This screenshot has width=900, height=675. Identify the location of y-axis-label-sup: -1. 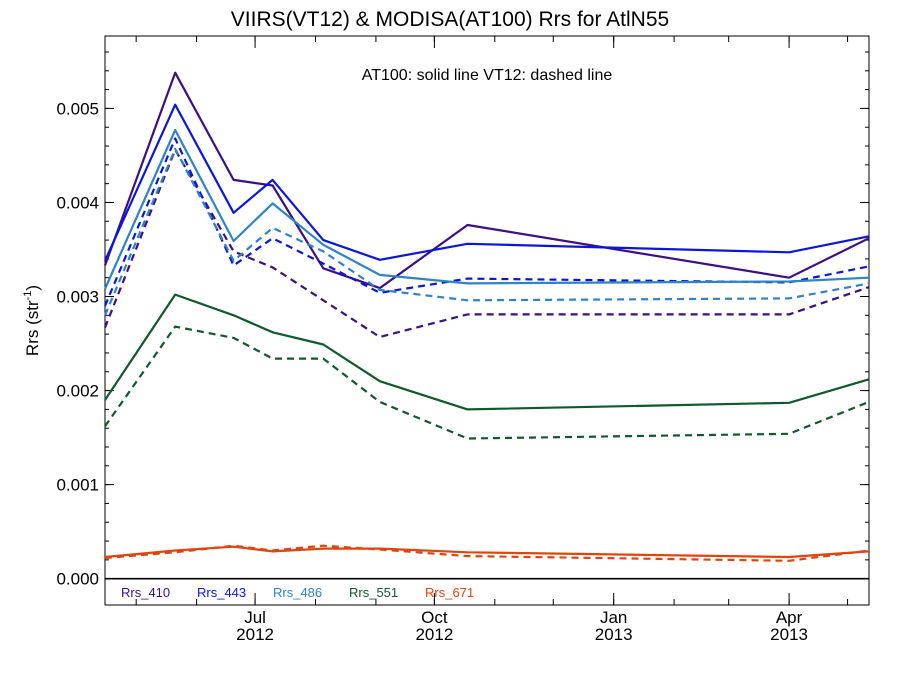
(28, 296).